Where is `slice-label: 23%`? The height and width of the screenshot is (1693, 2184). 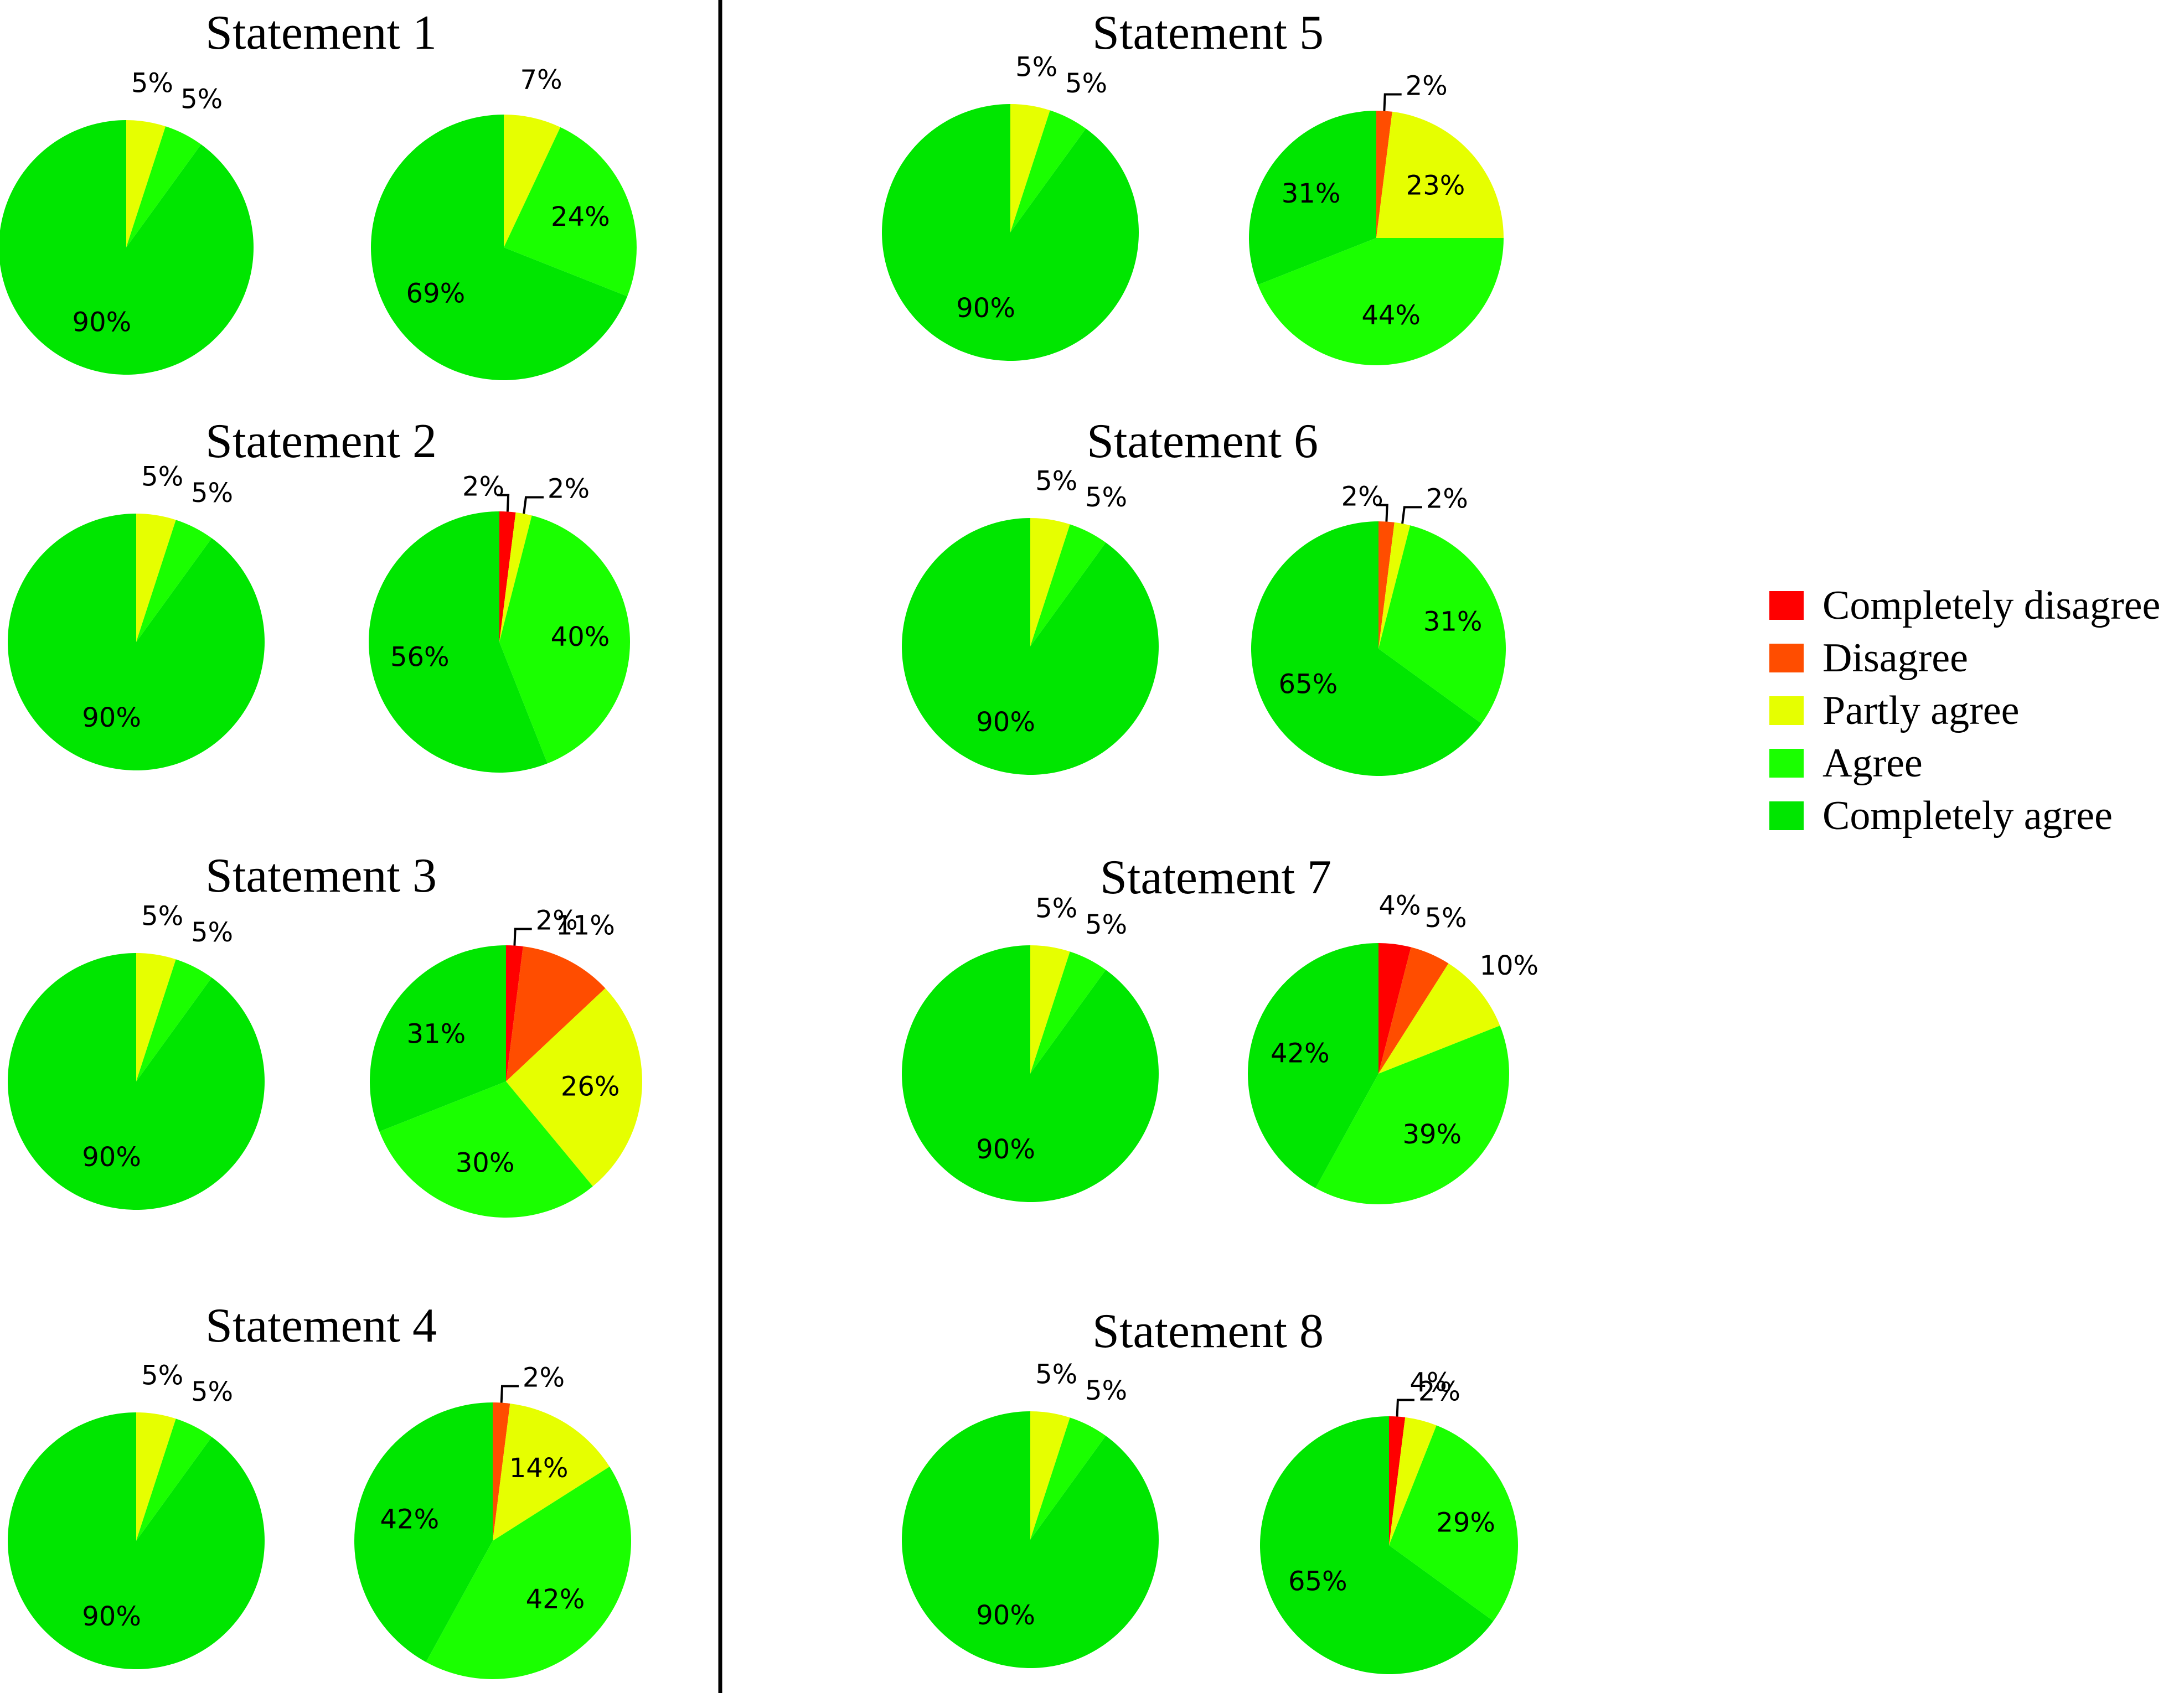 slice-label: 23% is located at coordinates (1435, 185).